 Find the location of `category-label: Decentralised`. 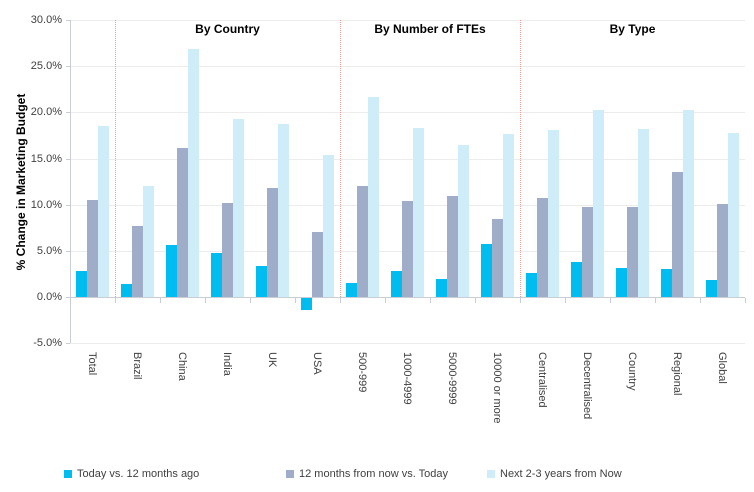

category-label: Decentralised is located at coordinates (587, 386).